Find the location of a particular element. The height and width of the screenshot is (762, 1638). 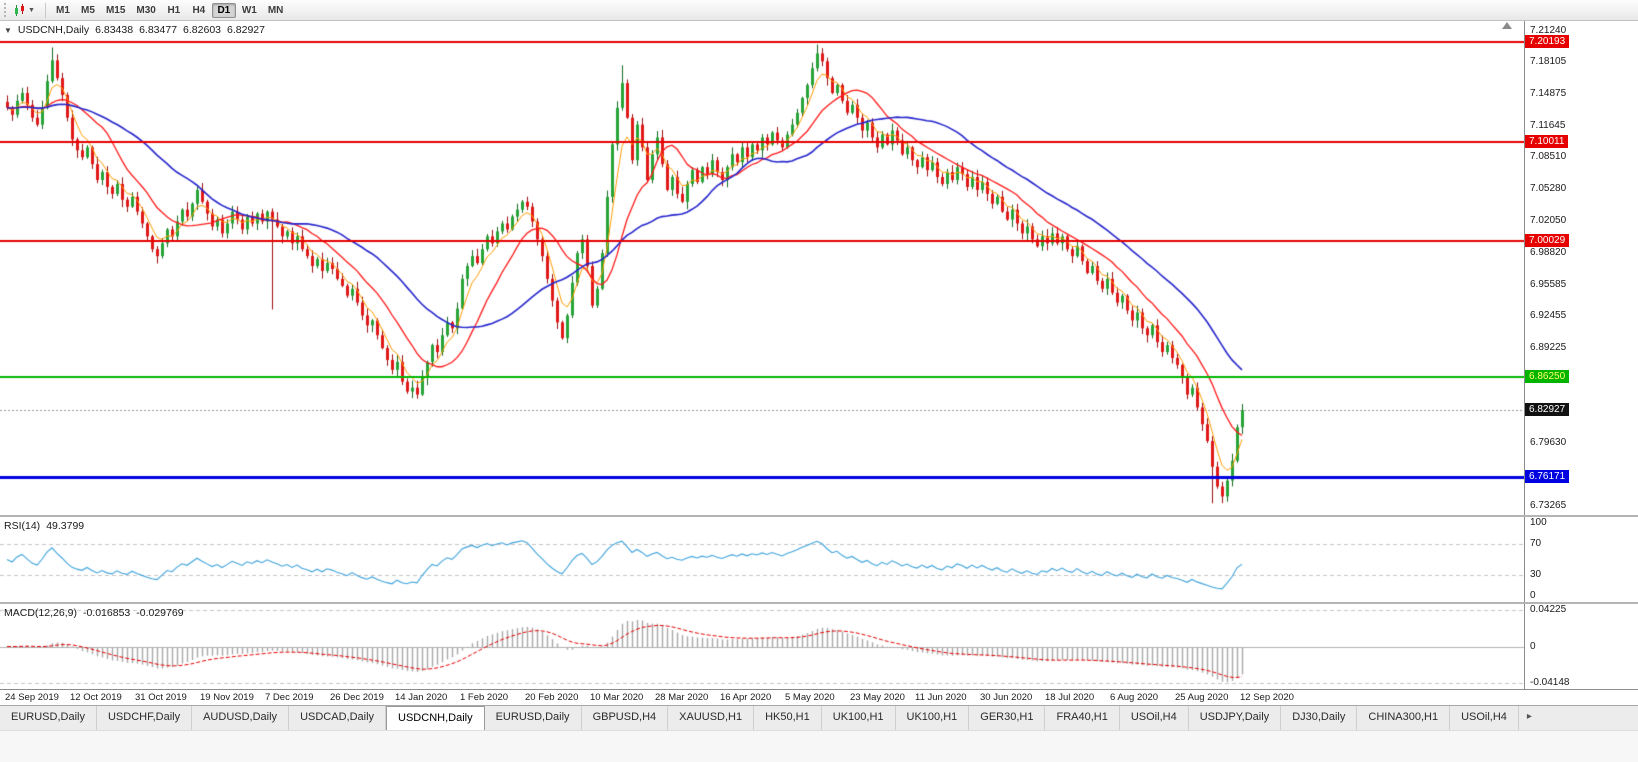

price-axis-label: 7.21240 is located at coordinates (1548, 31).